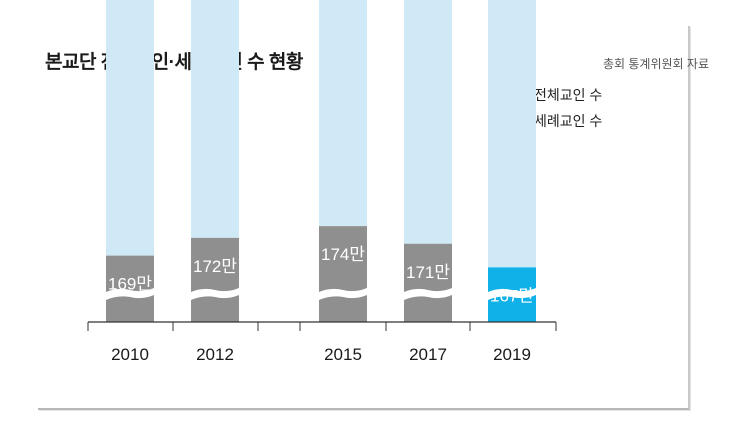  I want to click on baptized-bar-2015, so click(343, 259).